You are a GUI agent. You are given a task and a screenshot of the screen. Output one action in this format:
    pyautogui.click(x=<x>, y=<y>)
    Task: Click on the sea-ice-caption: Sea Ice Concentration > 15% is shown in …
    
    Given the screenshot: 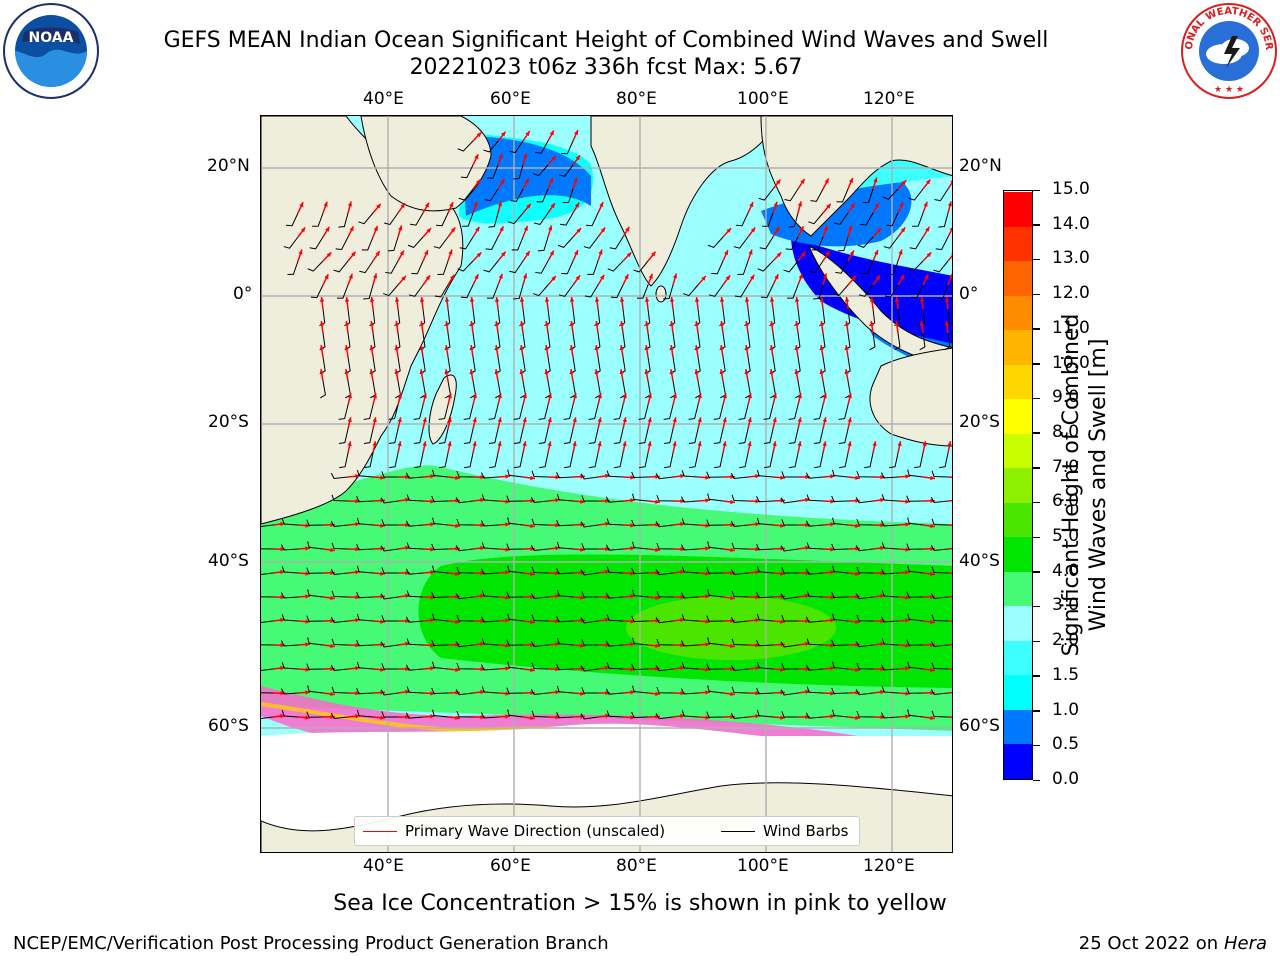 What is the action you would take?
    pyautogui.click(x=640, y=903)
    